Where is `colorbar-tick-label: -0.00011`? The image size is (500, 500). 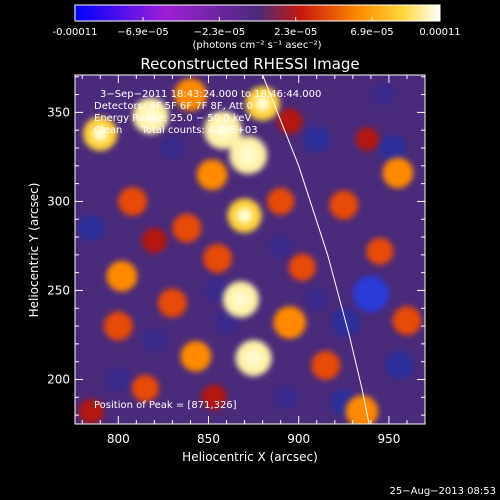 colorbar-tick-label: -0.00011 is located at coordinates (75, 32).